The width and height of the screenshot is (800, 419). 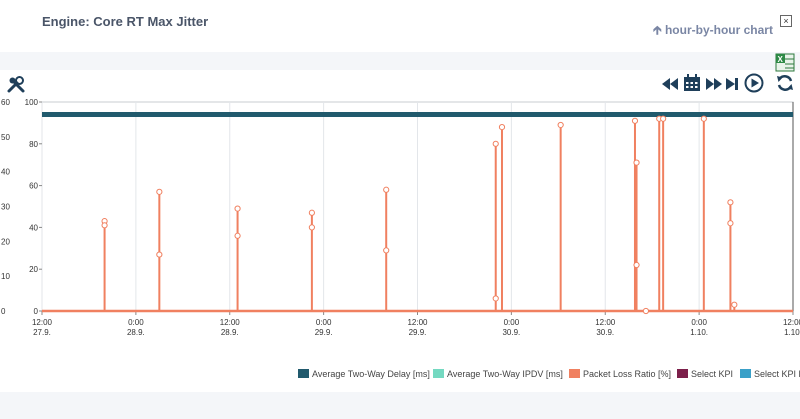 What do you see at coordinates (371, 374) in the screenshot?
I see `legend-label: Average Two-Way Delay [ms]` at bounding box center [371, 374].